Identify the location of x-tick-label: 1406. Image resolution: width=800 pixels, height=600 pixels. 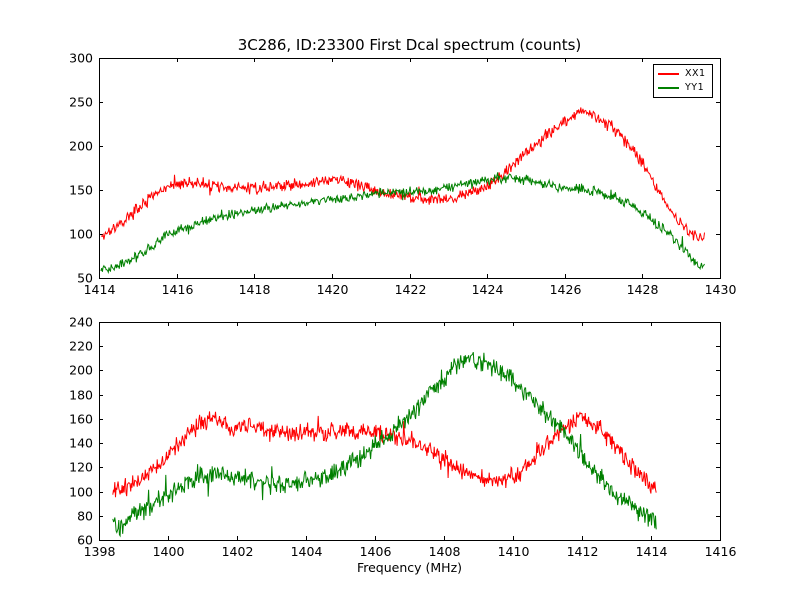
(376, 551).